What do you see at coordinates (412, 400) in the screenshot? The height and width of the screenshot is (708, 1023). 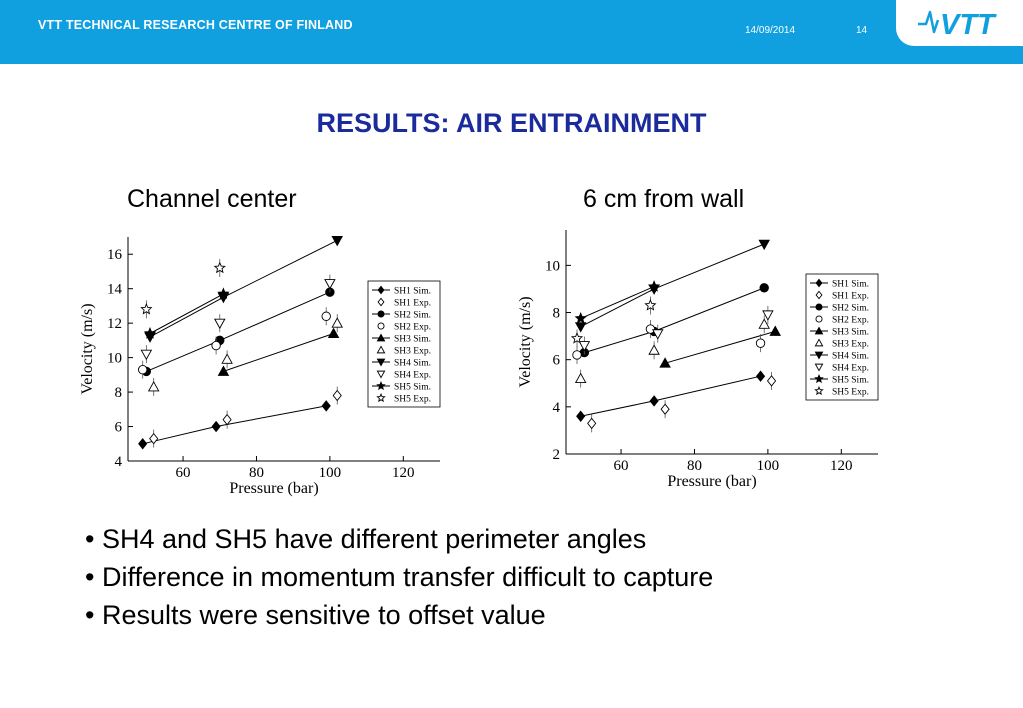 I see `legend-label-sh5-exp: SH5 Exp.` at bounding box center [412, 400].